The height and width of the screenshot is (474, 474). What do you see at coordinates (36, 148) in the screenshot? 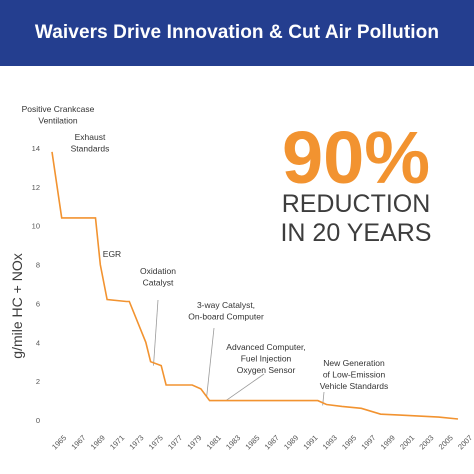
I see `y-tick-label: 14` at bounding box center [36, 148].